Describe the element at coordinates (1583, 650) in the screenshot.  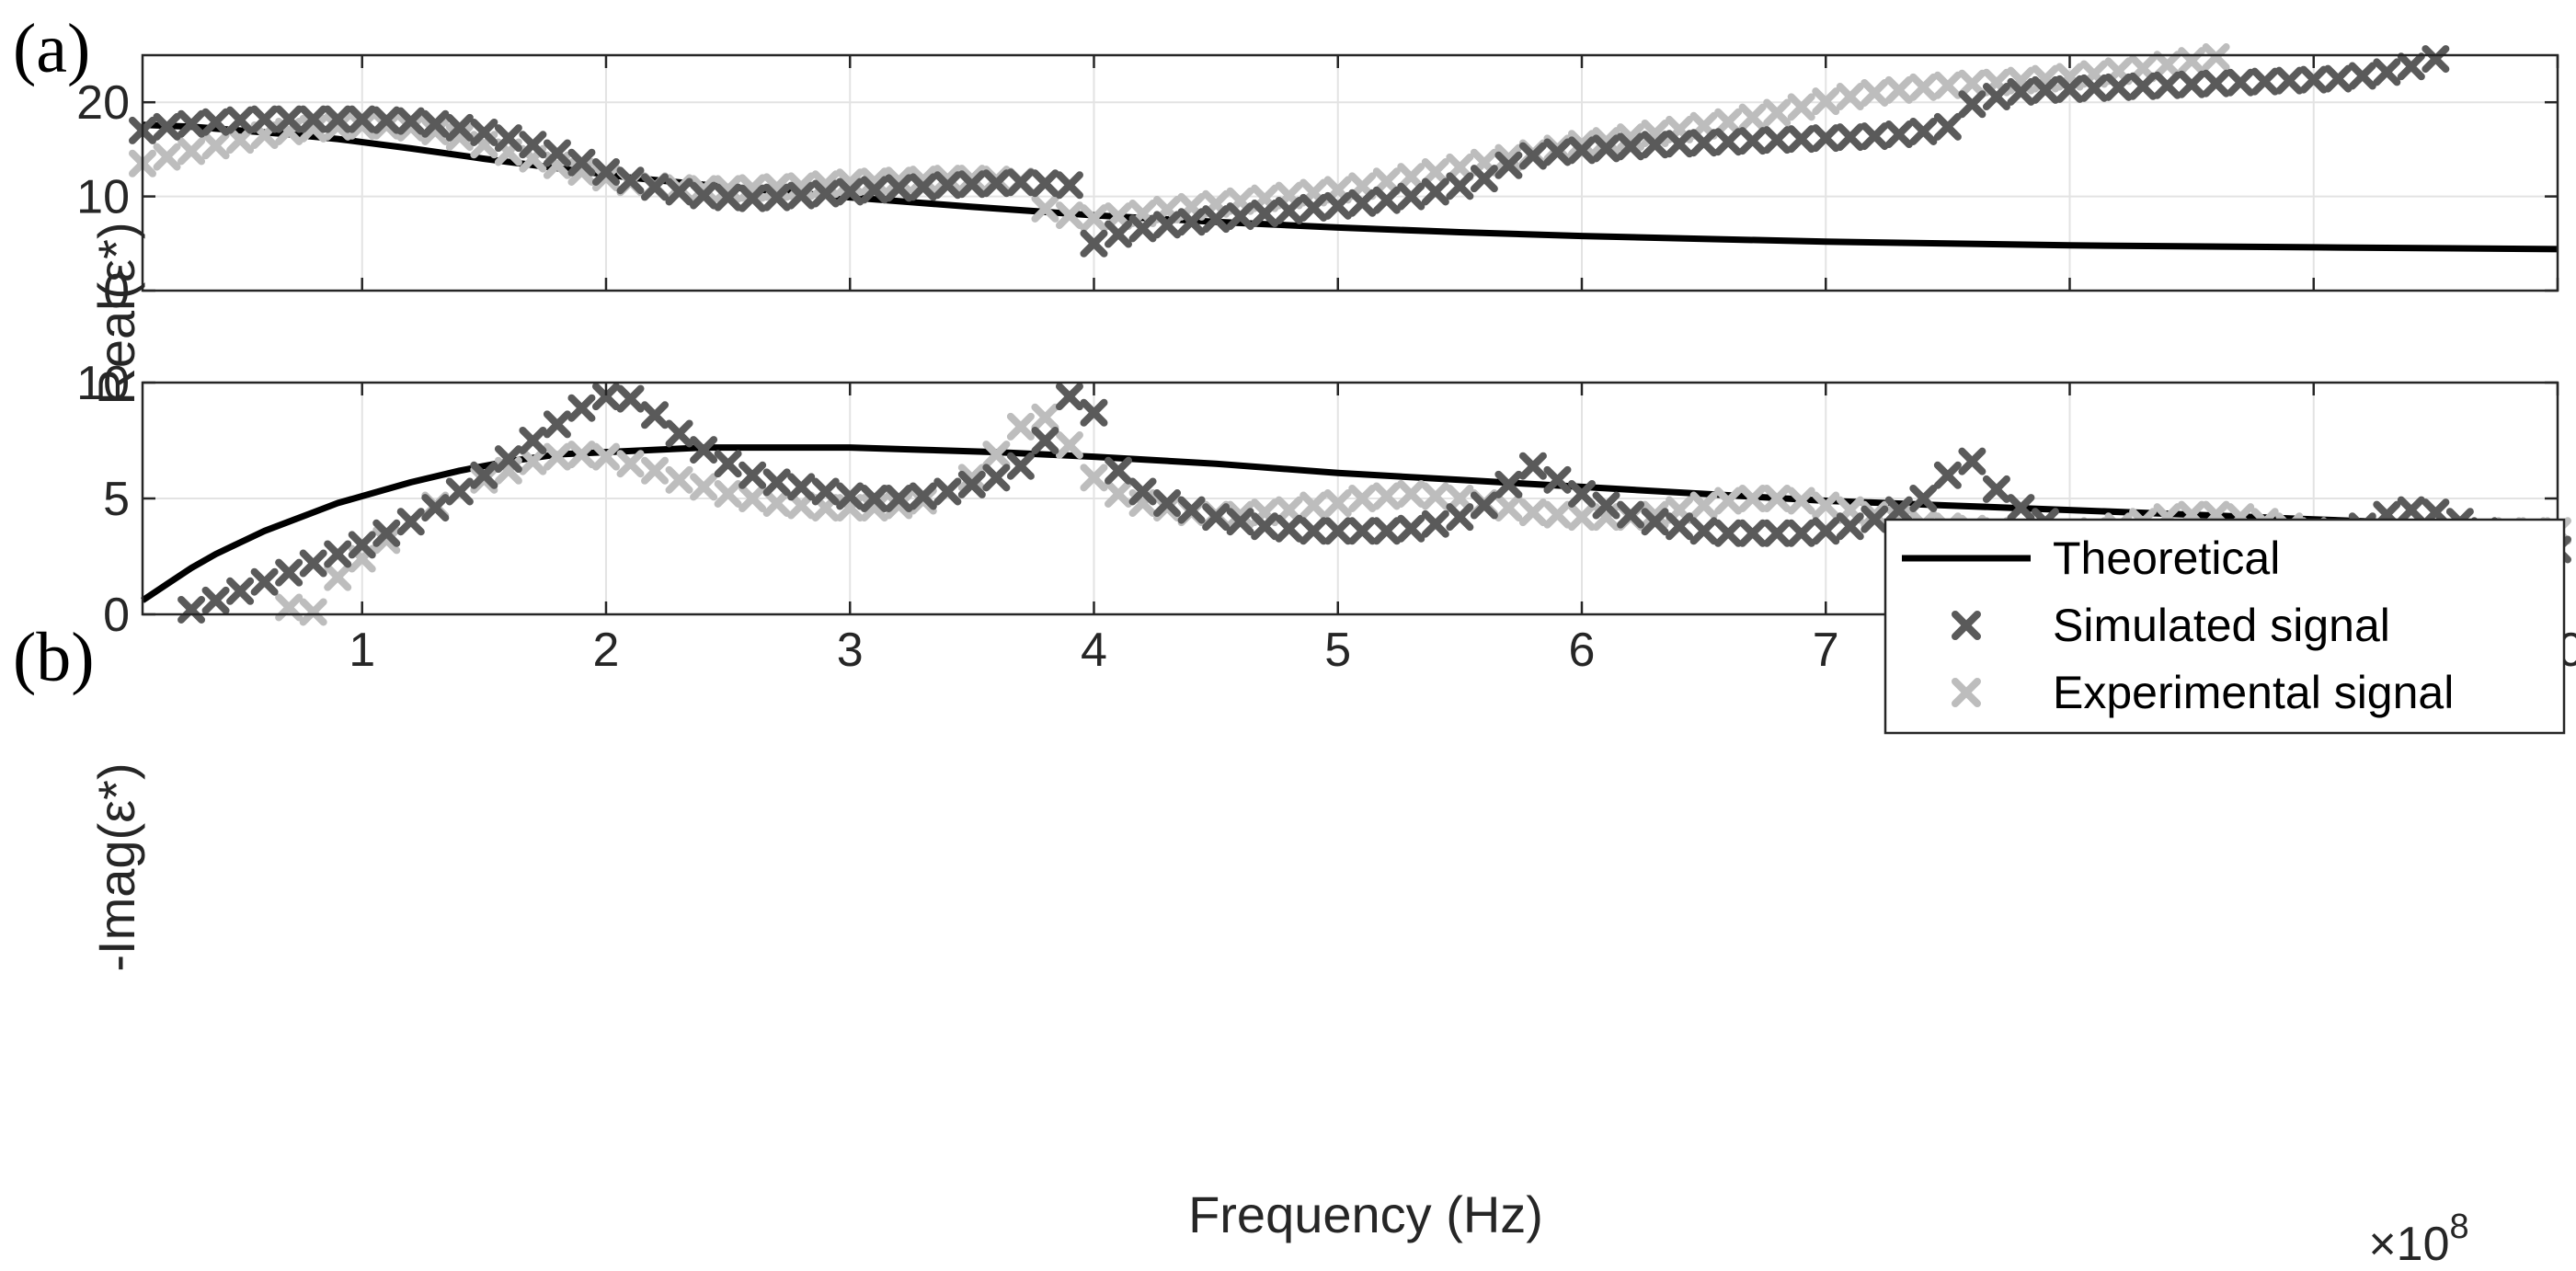
I see `x-tick-label: 6` at that location.